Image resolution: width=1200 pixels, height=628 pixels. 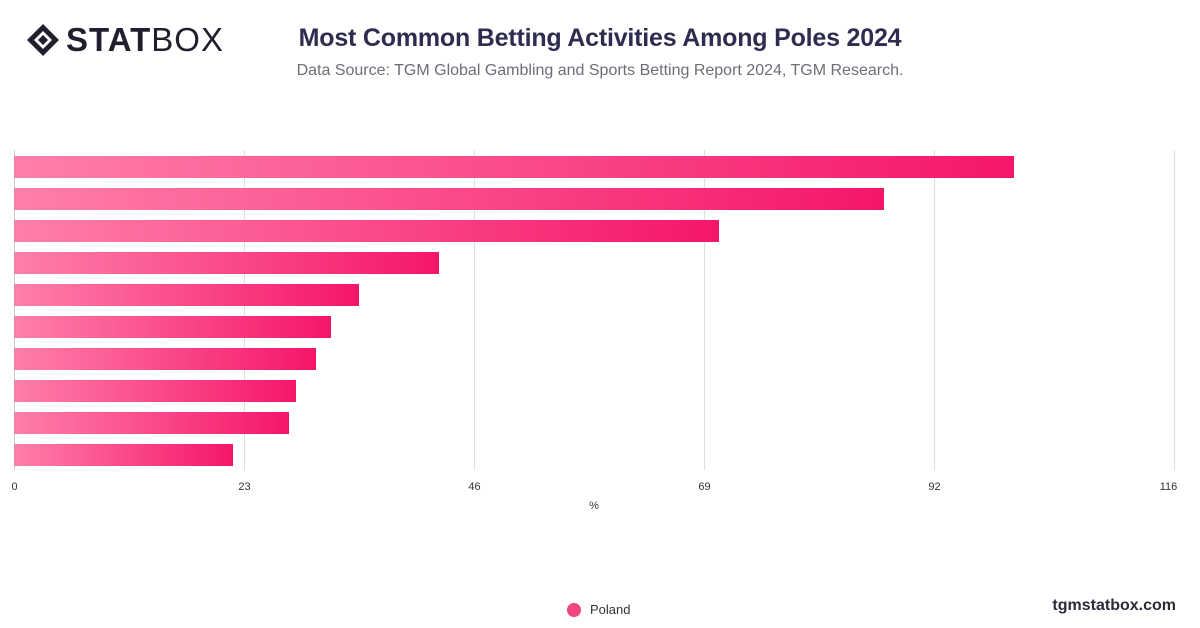 What do you see at coordinates (474, 487) in the screenshot?
I see `x-tick-label: 46` at bounding box center [474, 487].